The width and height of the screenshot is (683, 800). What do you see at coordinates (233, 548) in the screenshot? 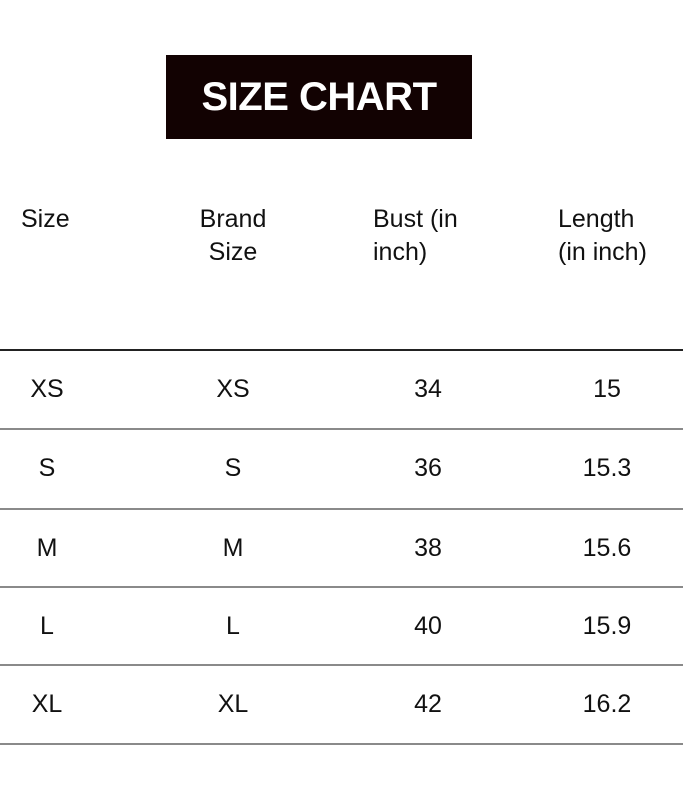
I see `cell-brand-size: M` at bounding box center [233, 548].